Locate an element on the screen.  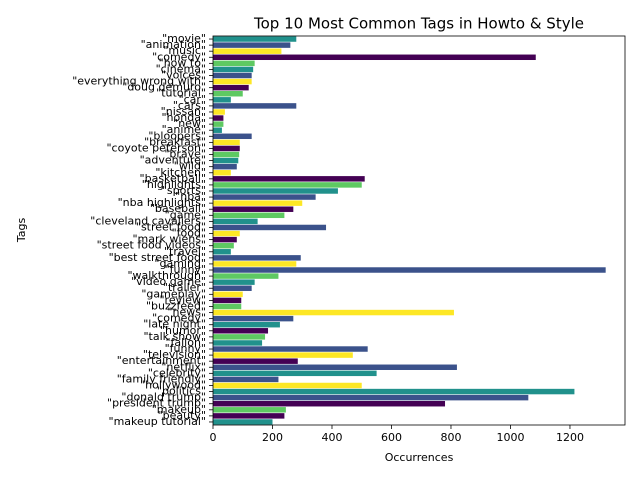
y-tick-label: "politics" is located at coordinates (181, 391).